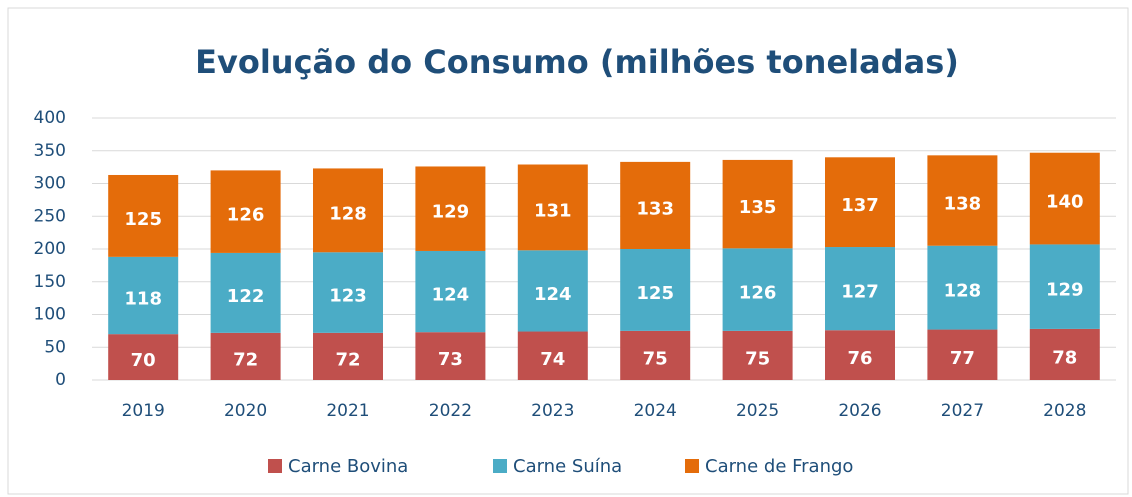  I want to click on y-tick-label: 0, so click(60, 380).